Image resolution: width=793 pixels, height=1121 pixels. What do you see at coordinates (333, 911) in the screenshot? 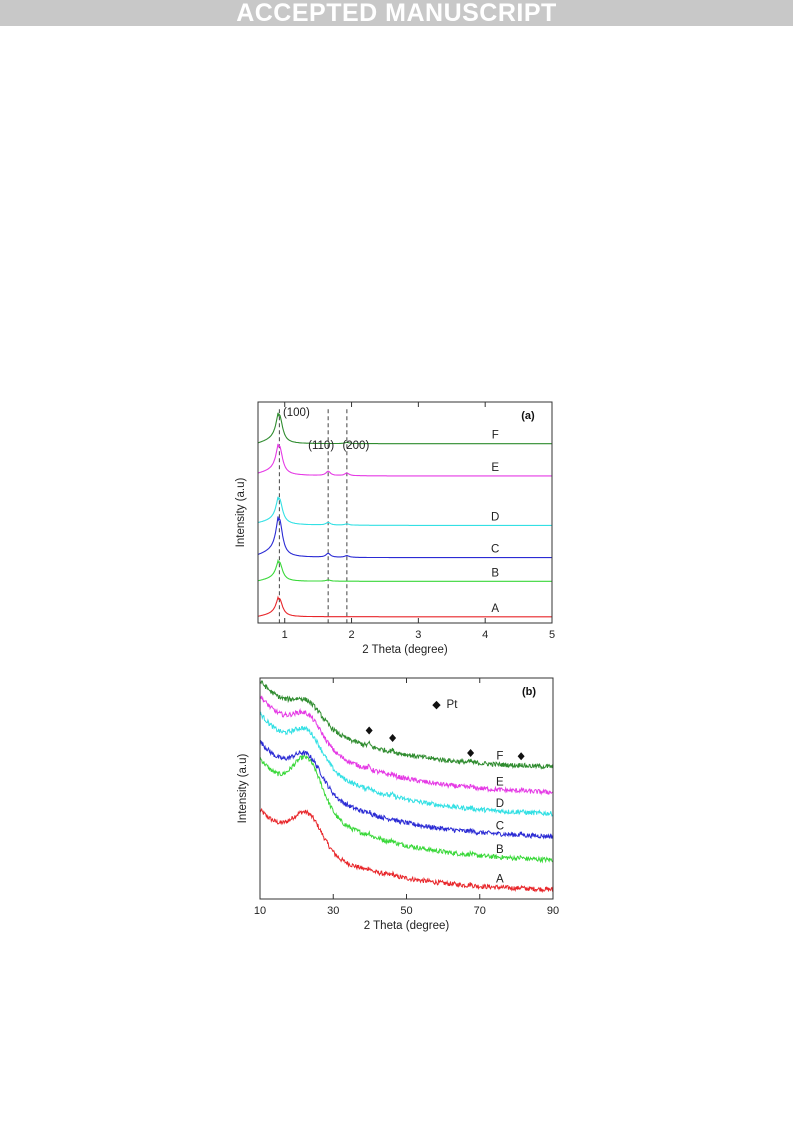
I see `x-tick-label: 30` at bounding box center [333, 911].